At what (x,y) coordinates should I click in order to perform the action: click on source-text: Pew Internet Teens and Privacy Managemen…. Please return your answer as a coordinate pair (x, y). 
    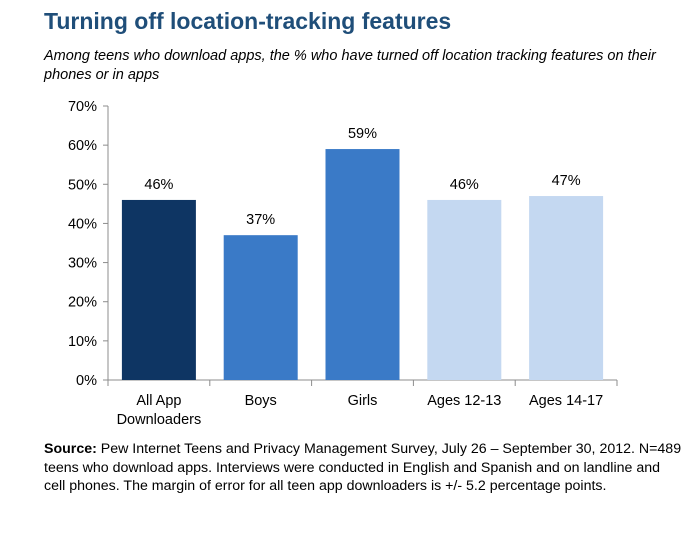
    Looking at the image, I should click on (363, 467).